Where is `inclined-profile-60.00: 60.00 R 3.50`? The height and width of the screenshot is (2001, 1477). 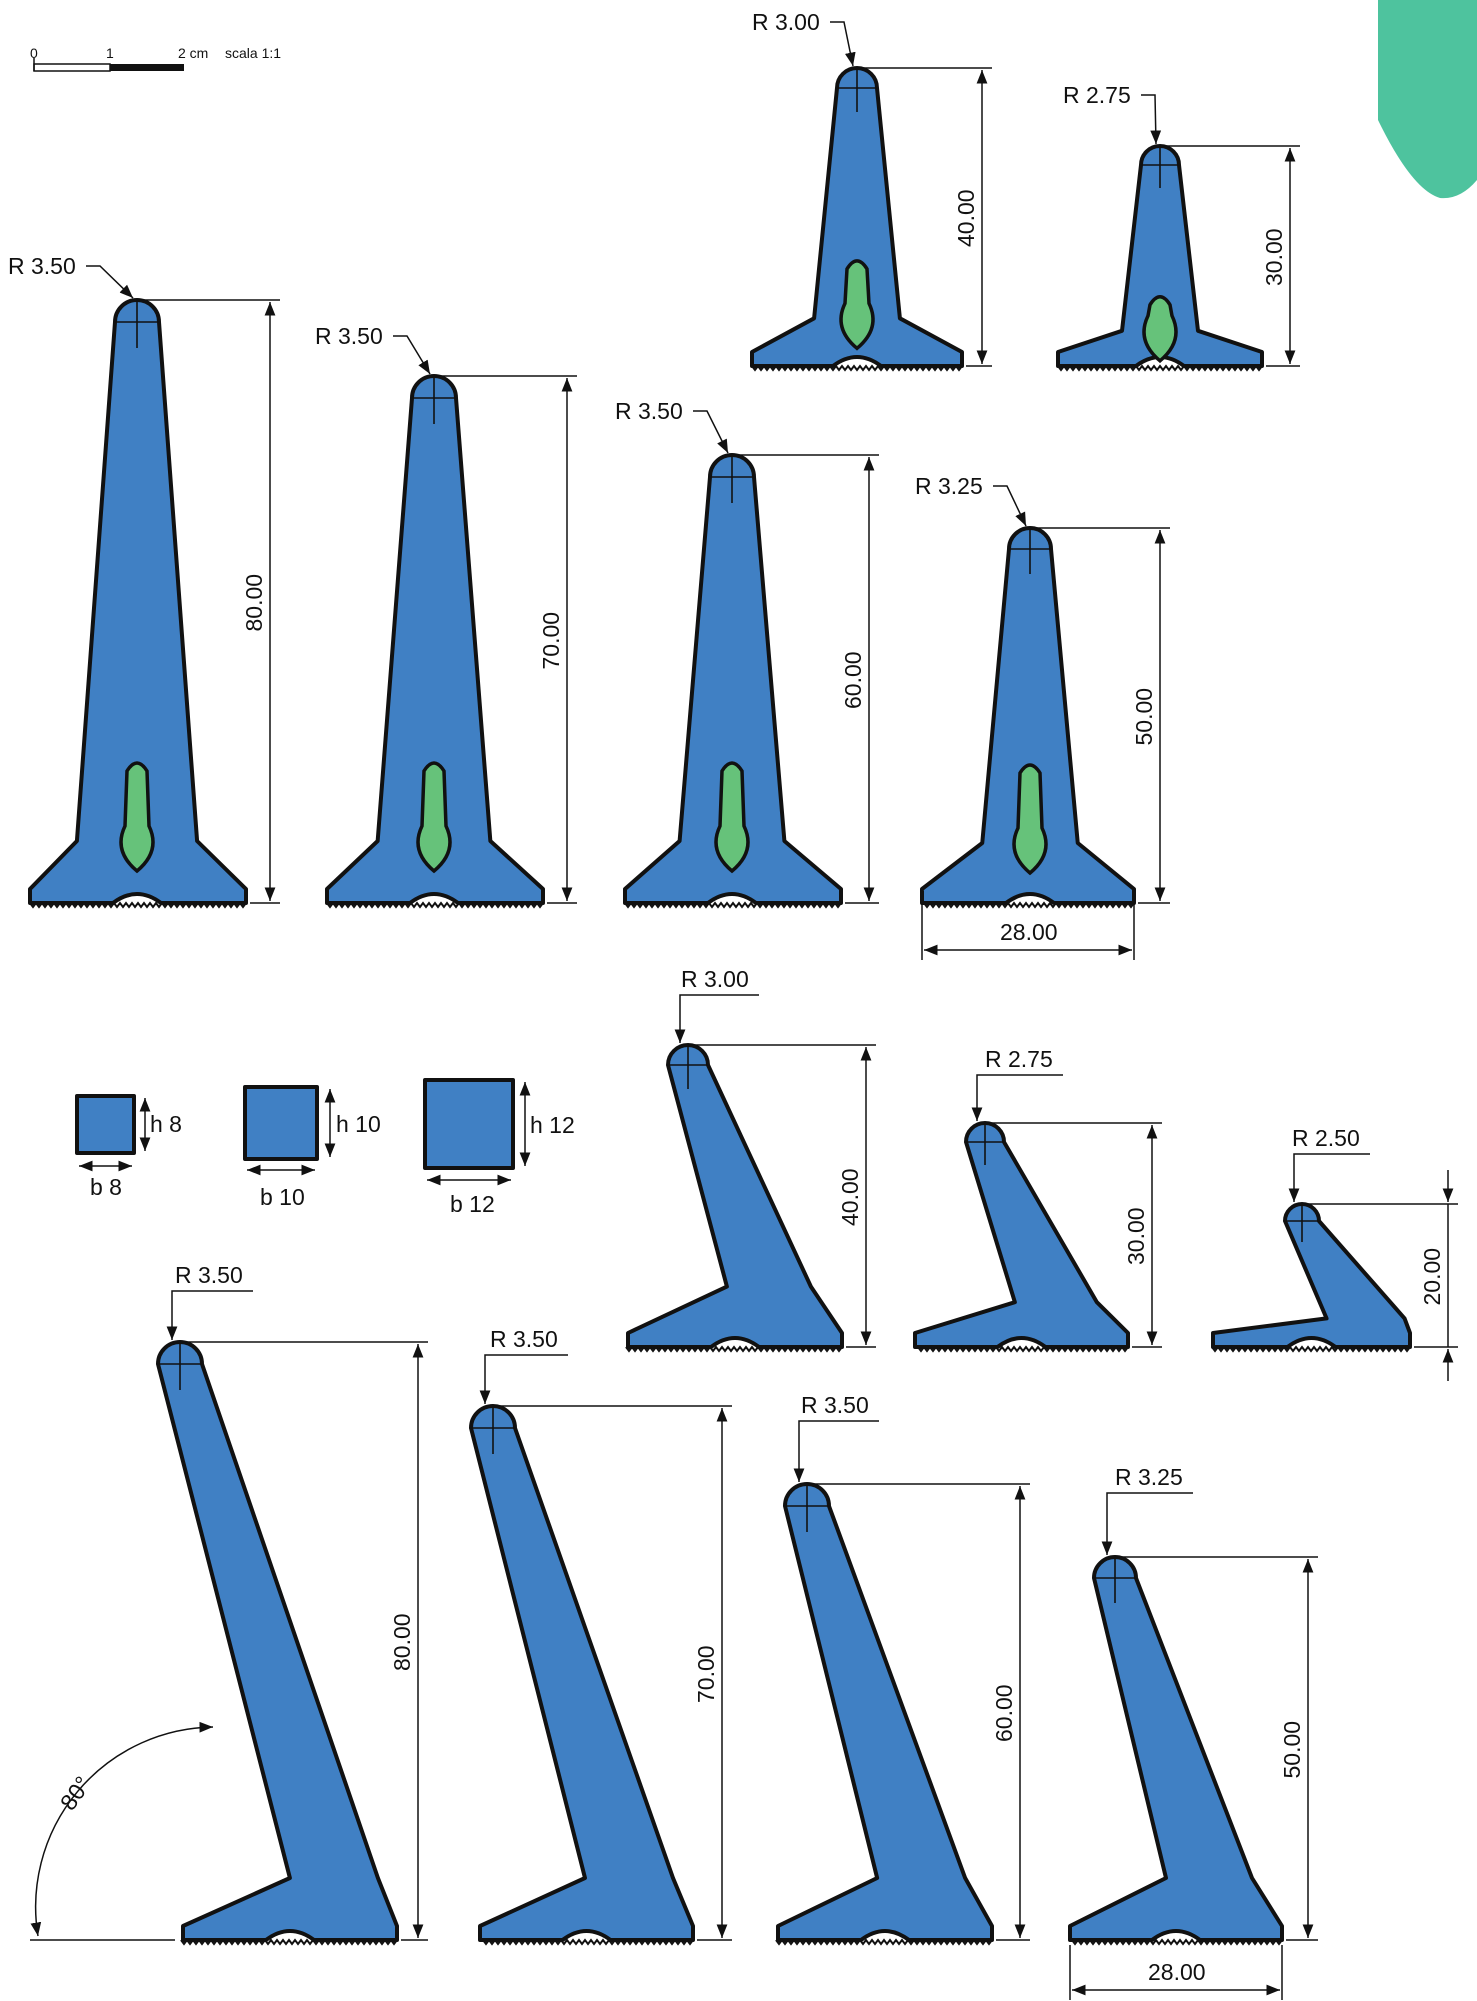
inclined-profile-60.00: 60.00 R 3.50 is located at coordinates (902, 1669).